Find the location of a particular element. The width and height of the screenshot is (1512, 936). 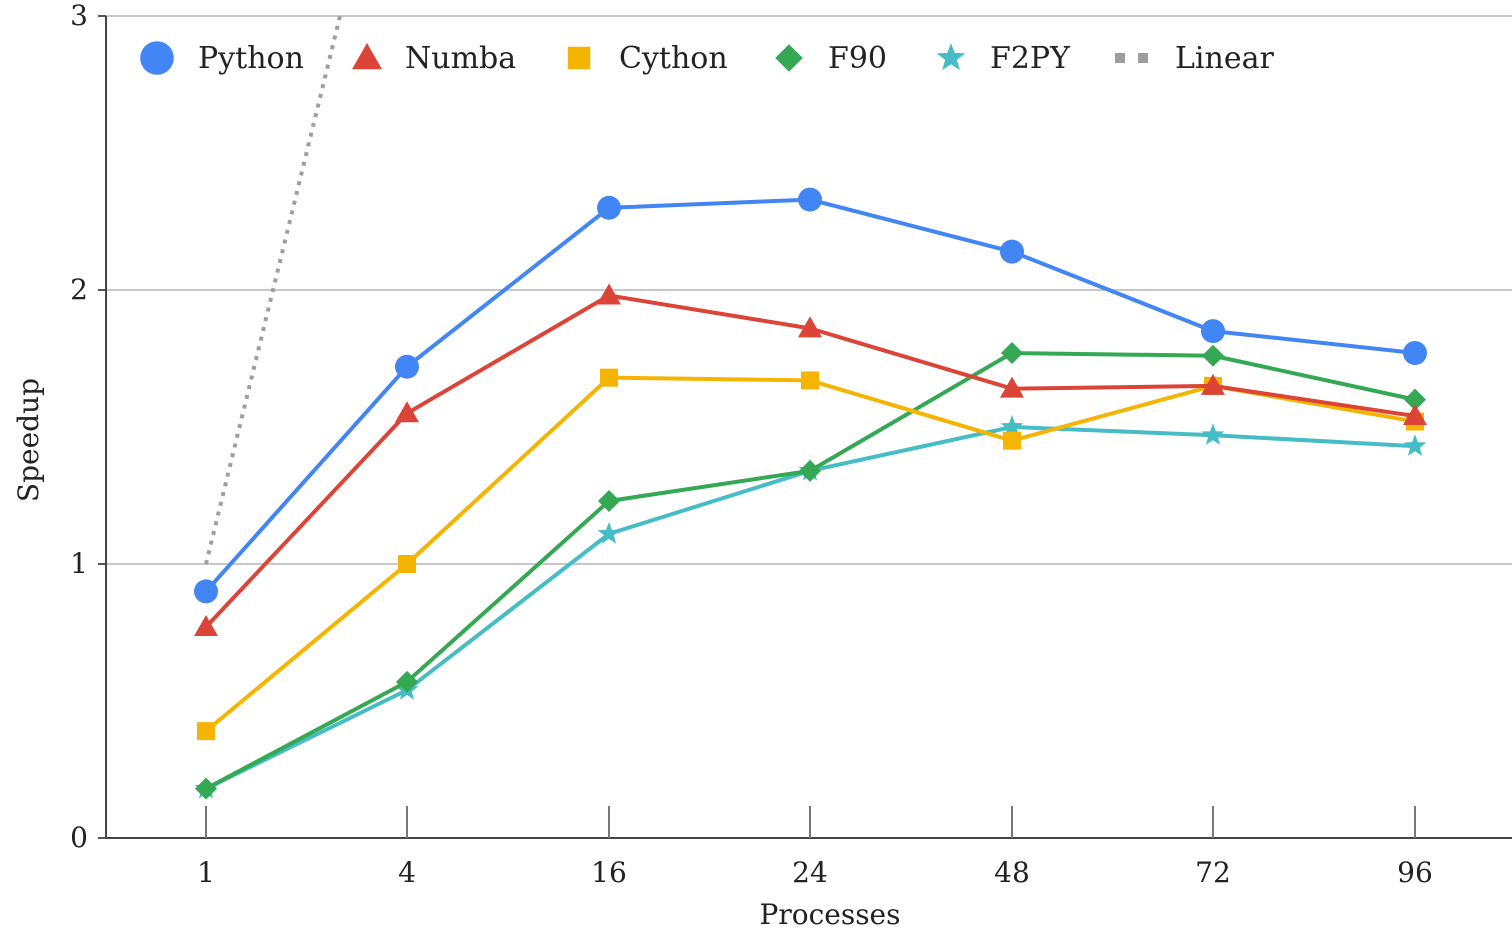

legend-swatch-f2py is located at coordinates (951, 57).